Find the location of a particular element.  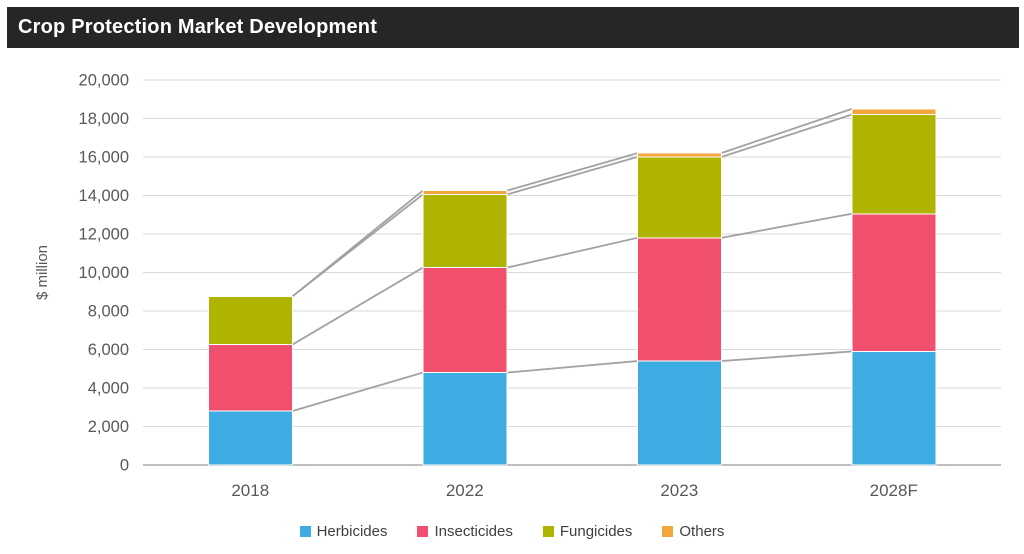

y-tick-label: 14,000 is located at coordinates (104, 196).